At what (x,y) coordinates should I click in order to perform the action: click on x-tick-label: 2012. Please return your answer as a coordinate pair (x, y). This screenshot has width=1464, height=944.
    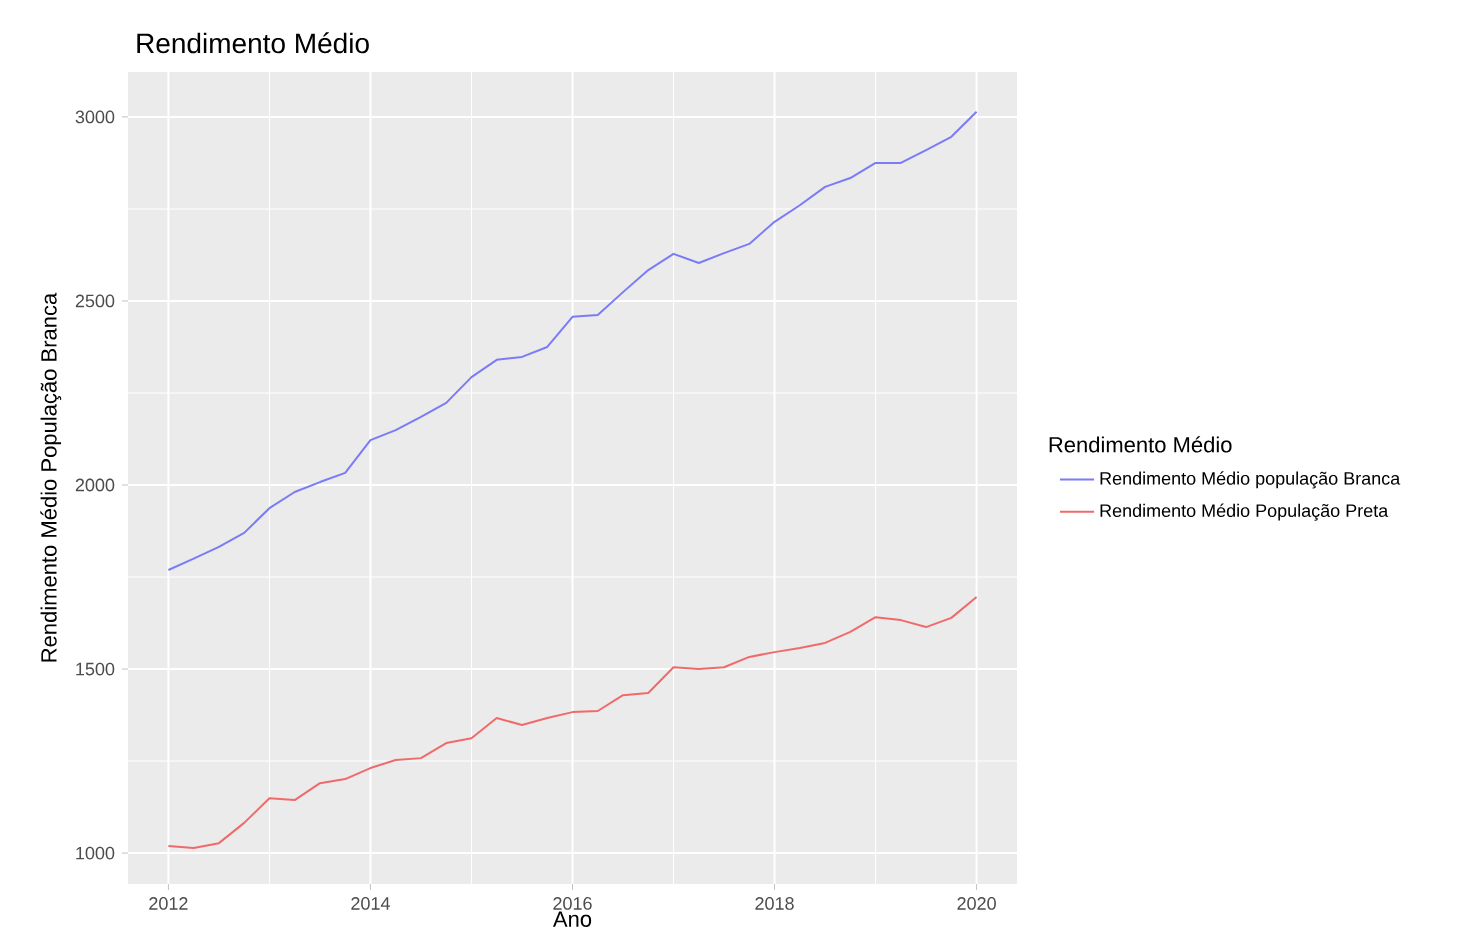
    Looking at the image, I should click on (168, 903).